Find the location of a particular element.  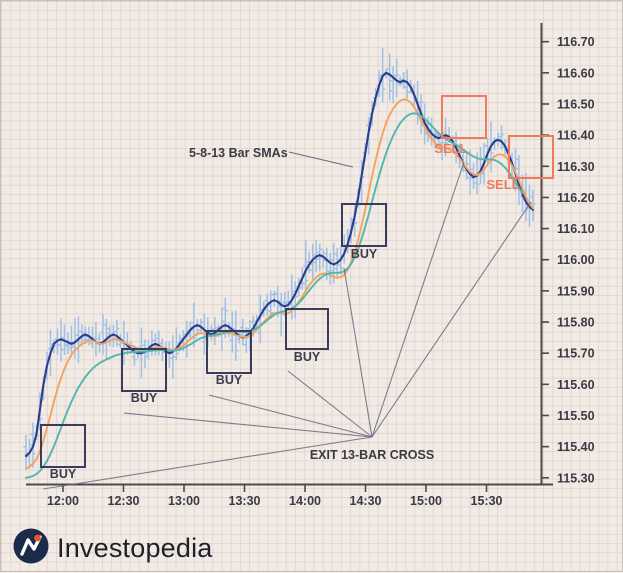

y-axis-tick-label: 116.50 is located at coordinates (576, 104).